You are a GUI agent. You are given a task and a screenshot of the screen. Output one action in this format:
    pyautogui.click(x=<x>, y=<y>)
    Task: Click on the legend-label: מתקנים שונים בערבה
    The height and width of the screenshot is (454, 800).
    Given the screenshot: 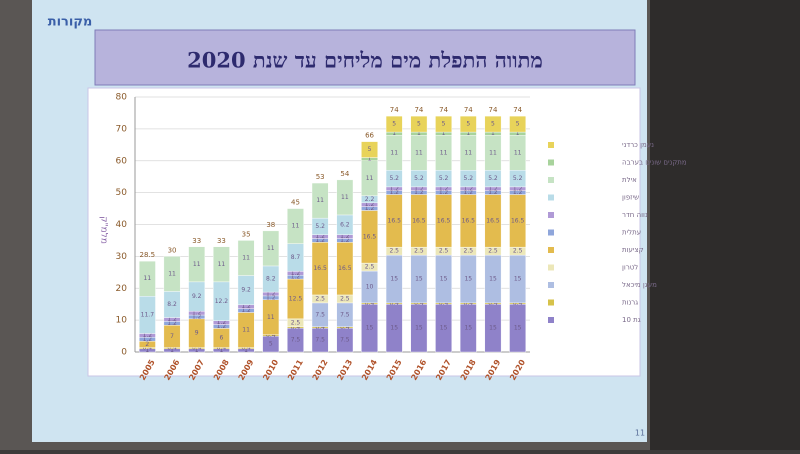 What is the action you would take?
    pyautogui.click(x=654, y=163)
    